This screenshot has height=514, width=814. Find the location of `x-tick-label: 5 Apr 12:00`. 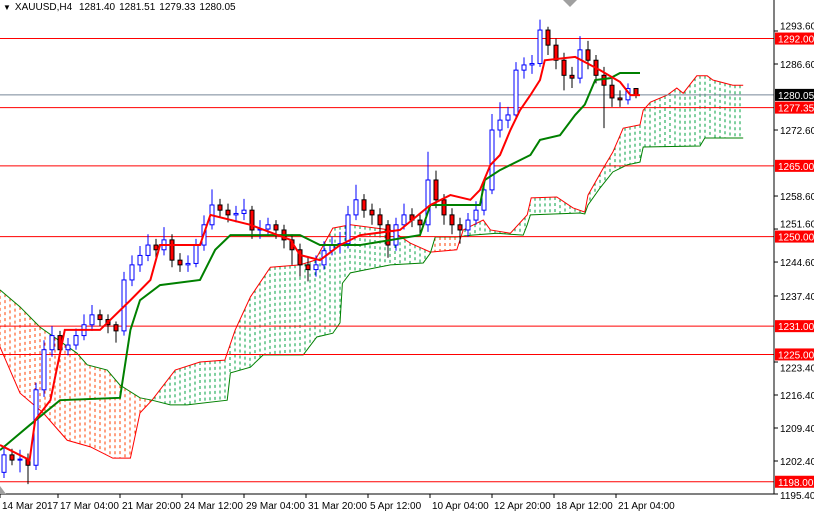

x-tick-label: 5 Apr 12:00 is located at coordinates (396, 506).